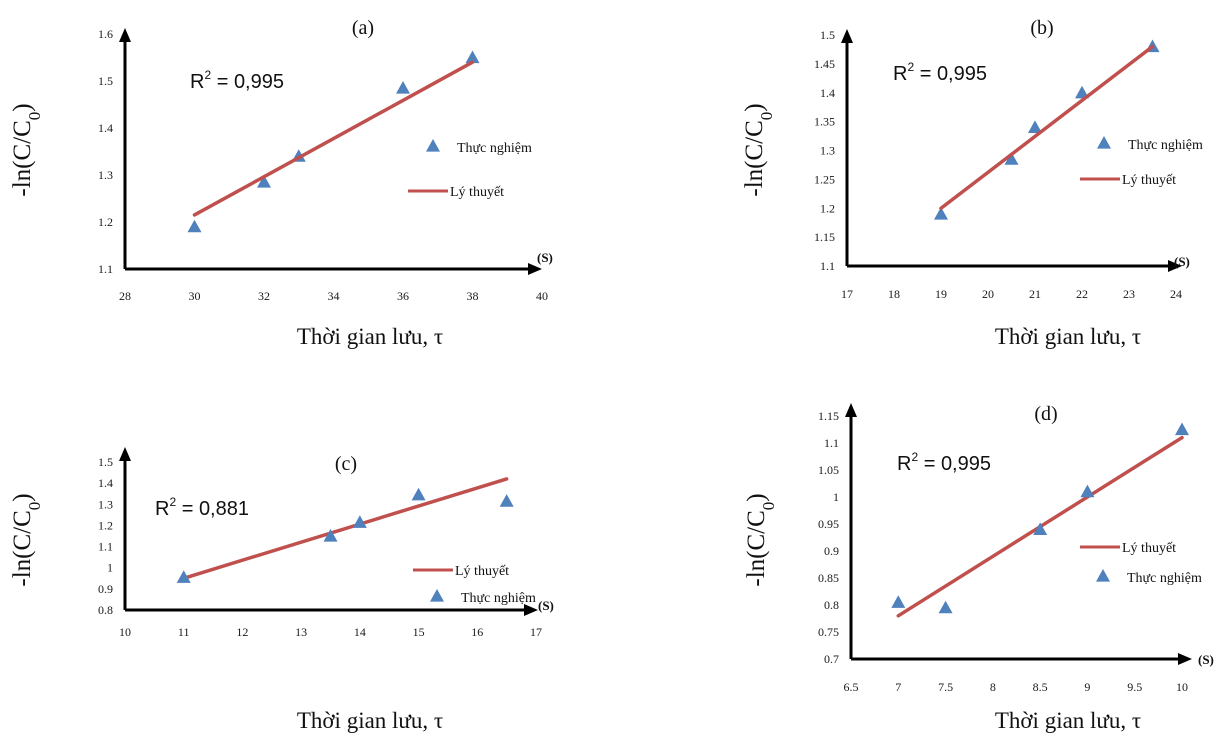 This screenshot has height=740, width=1219. Describe the element at coordinates (542, 296) in the screenshot. I see `x-tick-label: 40` at that location.